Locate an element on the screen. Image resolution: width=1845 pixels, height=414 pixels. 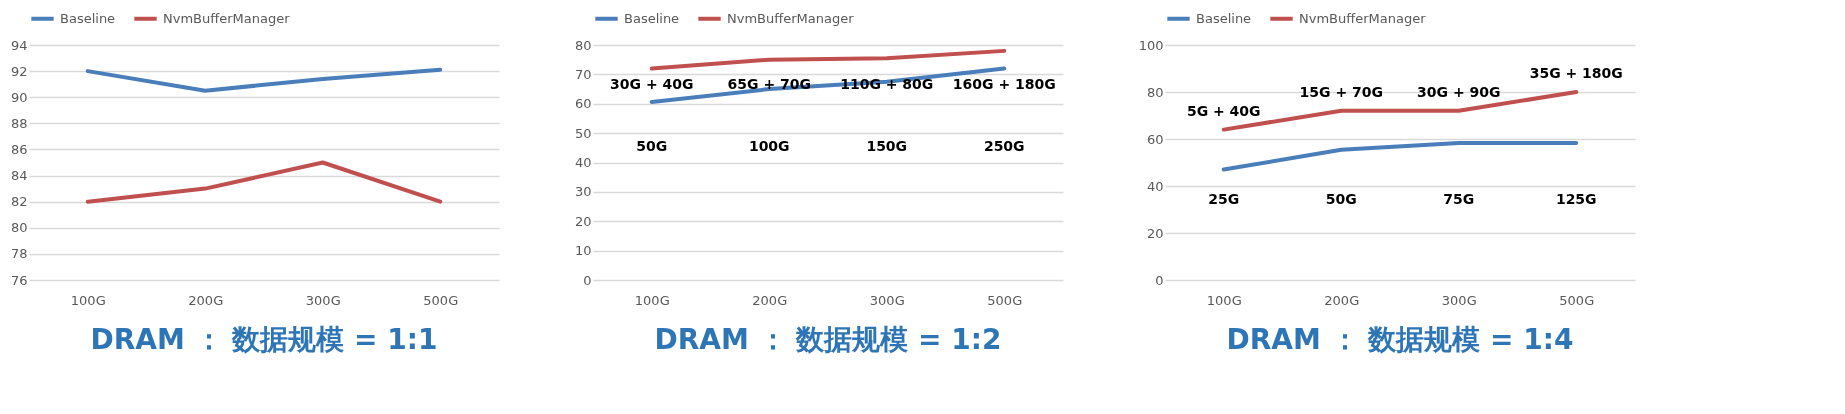
y-tick-label: 92 is located at coordinates (19, 71).